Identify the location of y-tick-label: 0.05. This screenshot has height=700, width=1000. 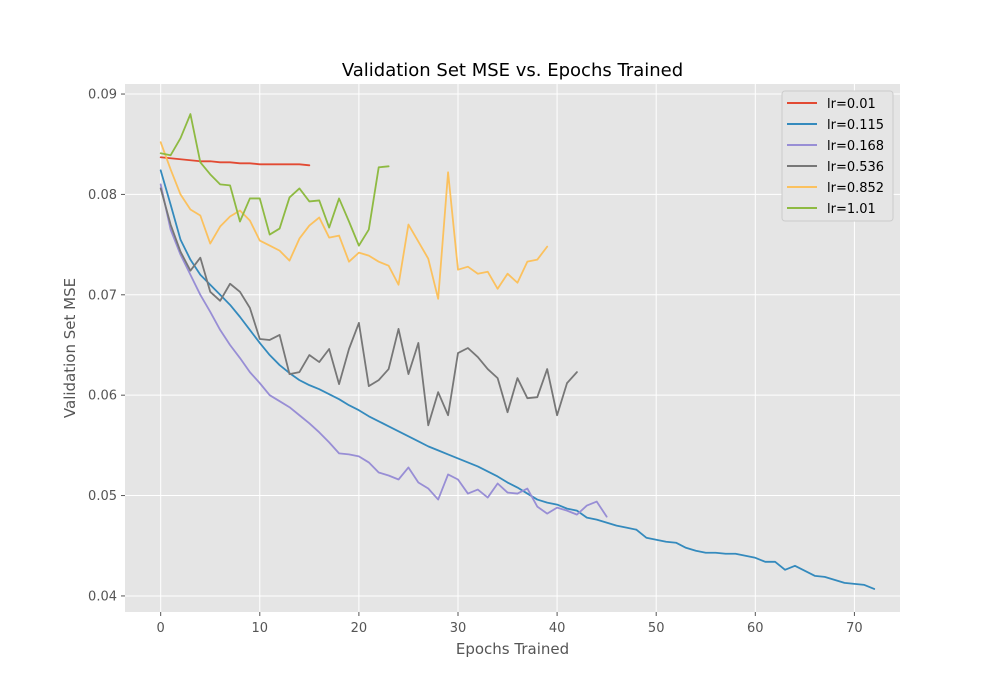
(102, 496).